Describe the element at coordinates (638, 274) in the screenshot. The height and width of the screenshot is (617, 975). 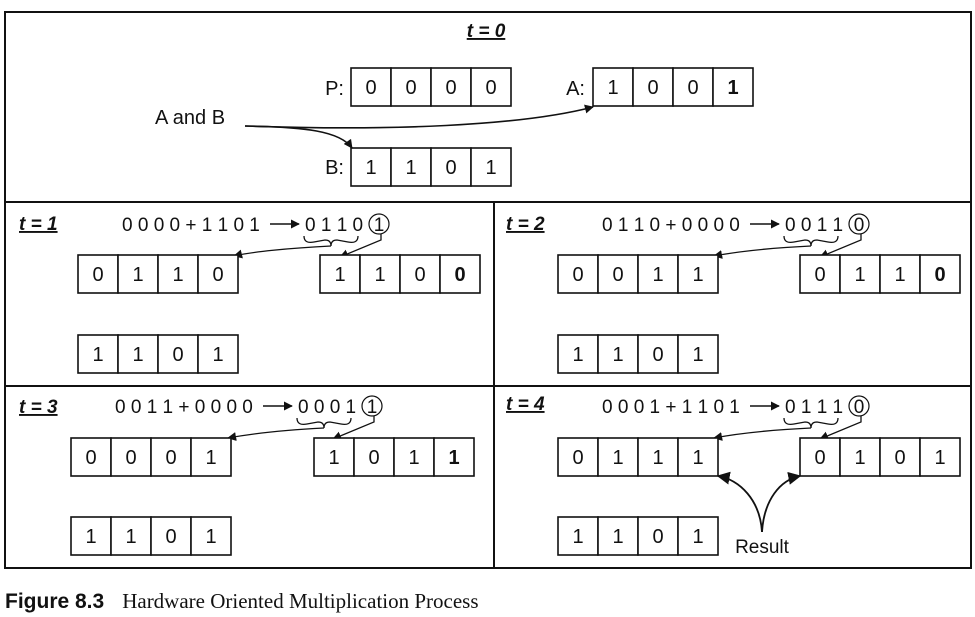
I see `register-p: 0 0 1 1` at that location.